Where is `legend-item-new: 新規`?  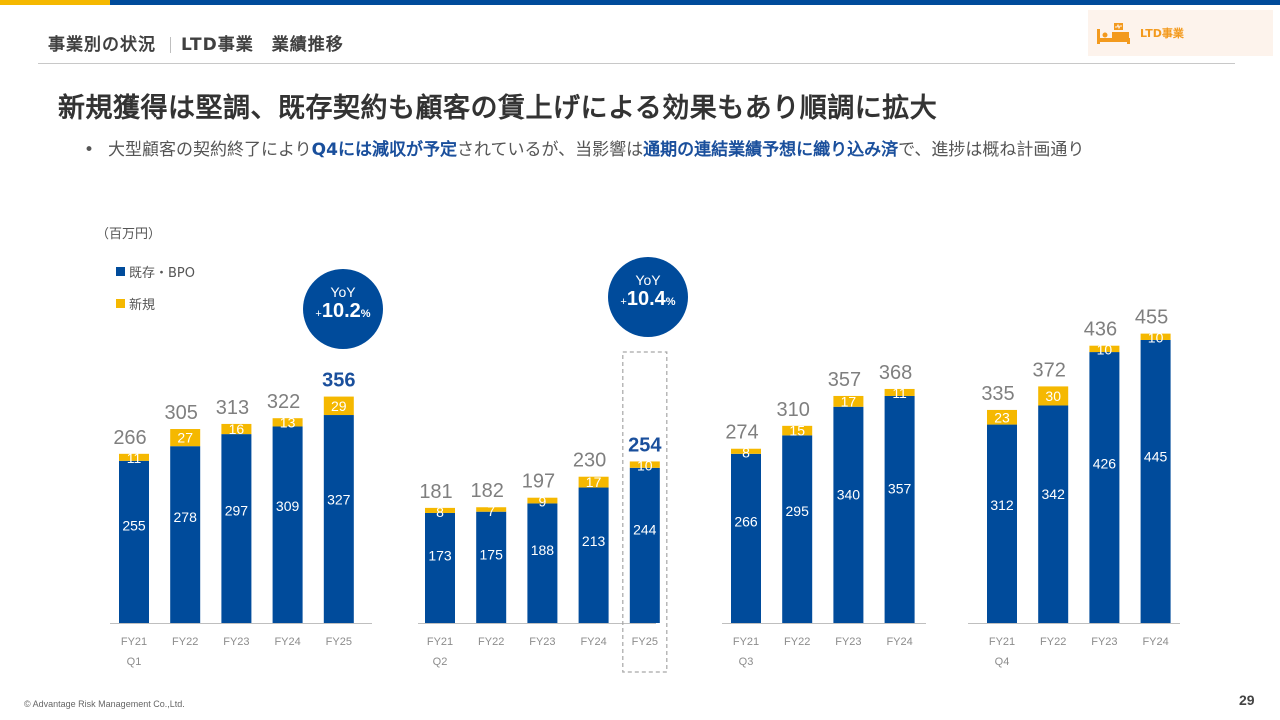
legend-item-new: 新規 is located at coordinates (135, 303).